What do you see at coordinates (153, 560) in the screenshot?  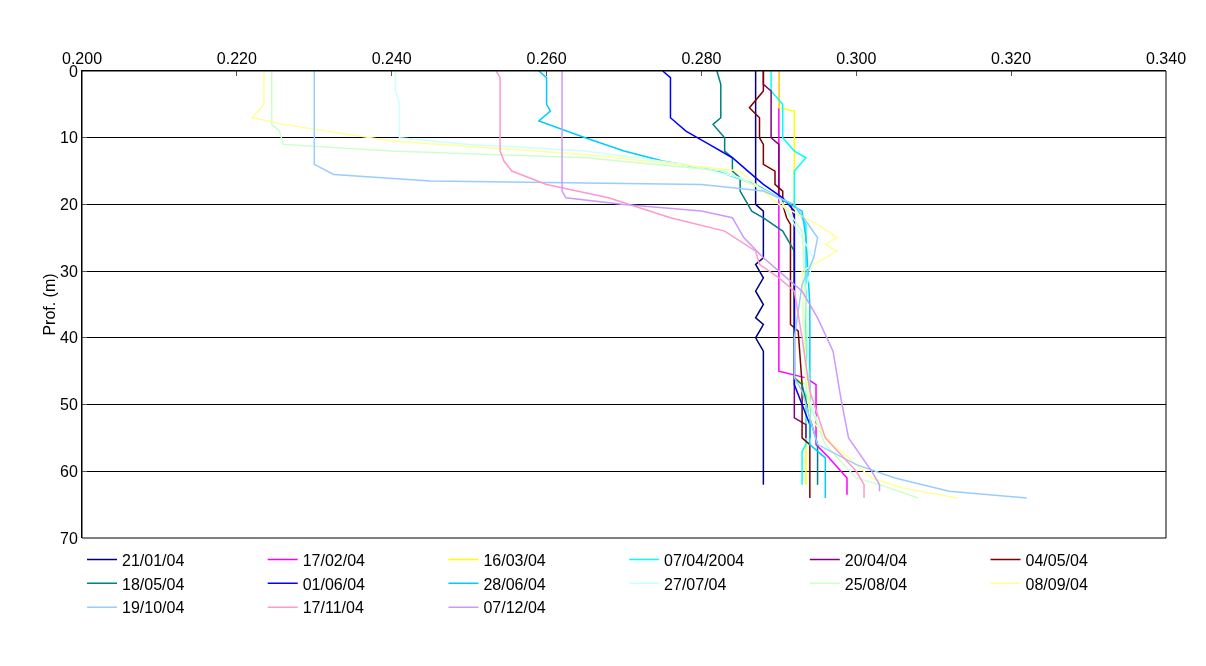 I see `legend-label: 21/01/04` at bounding box center [153, 560].